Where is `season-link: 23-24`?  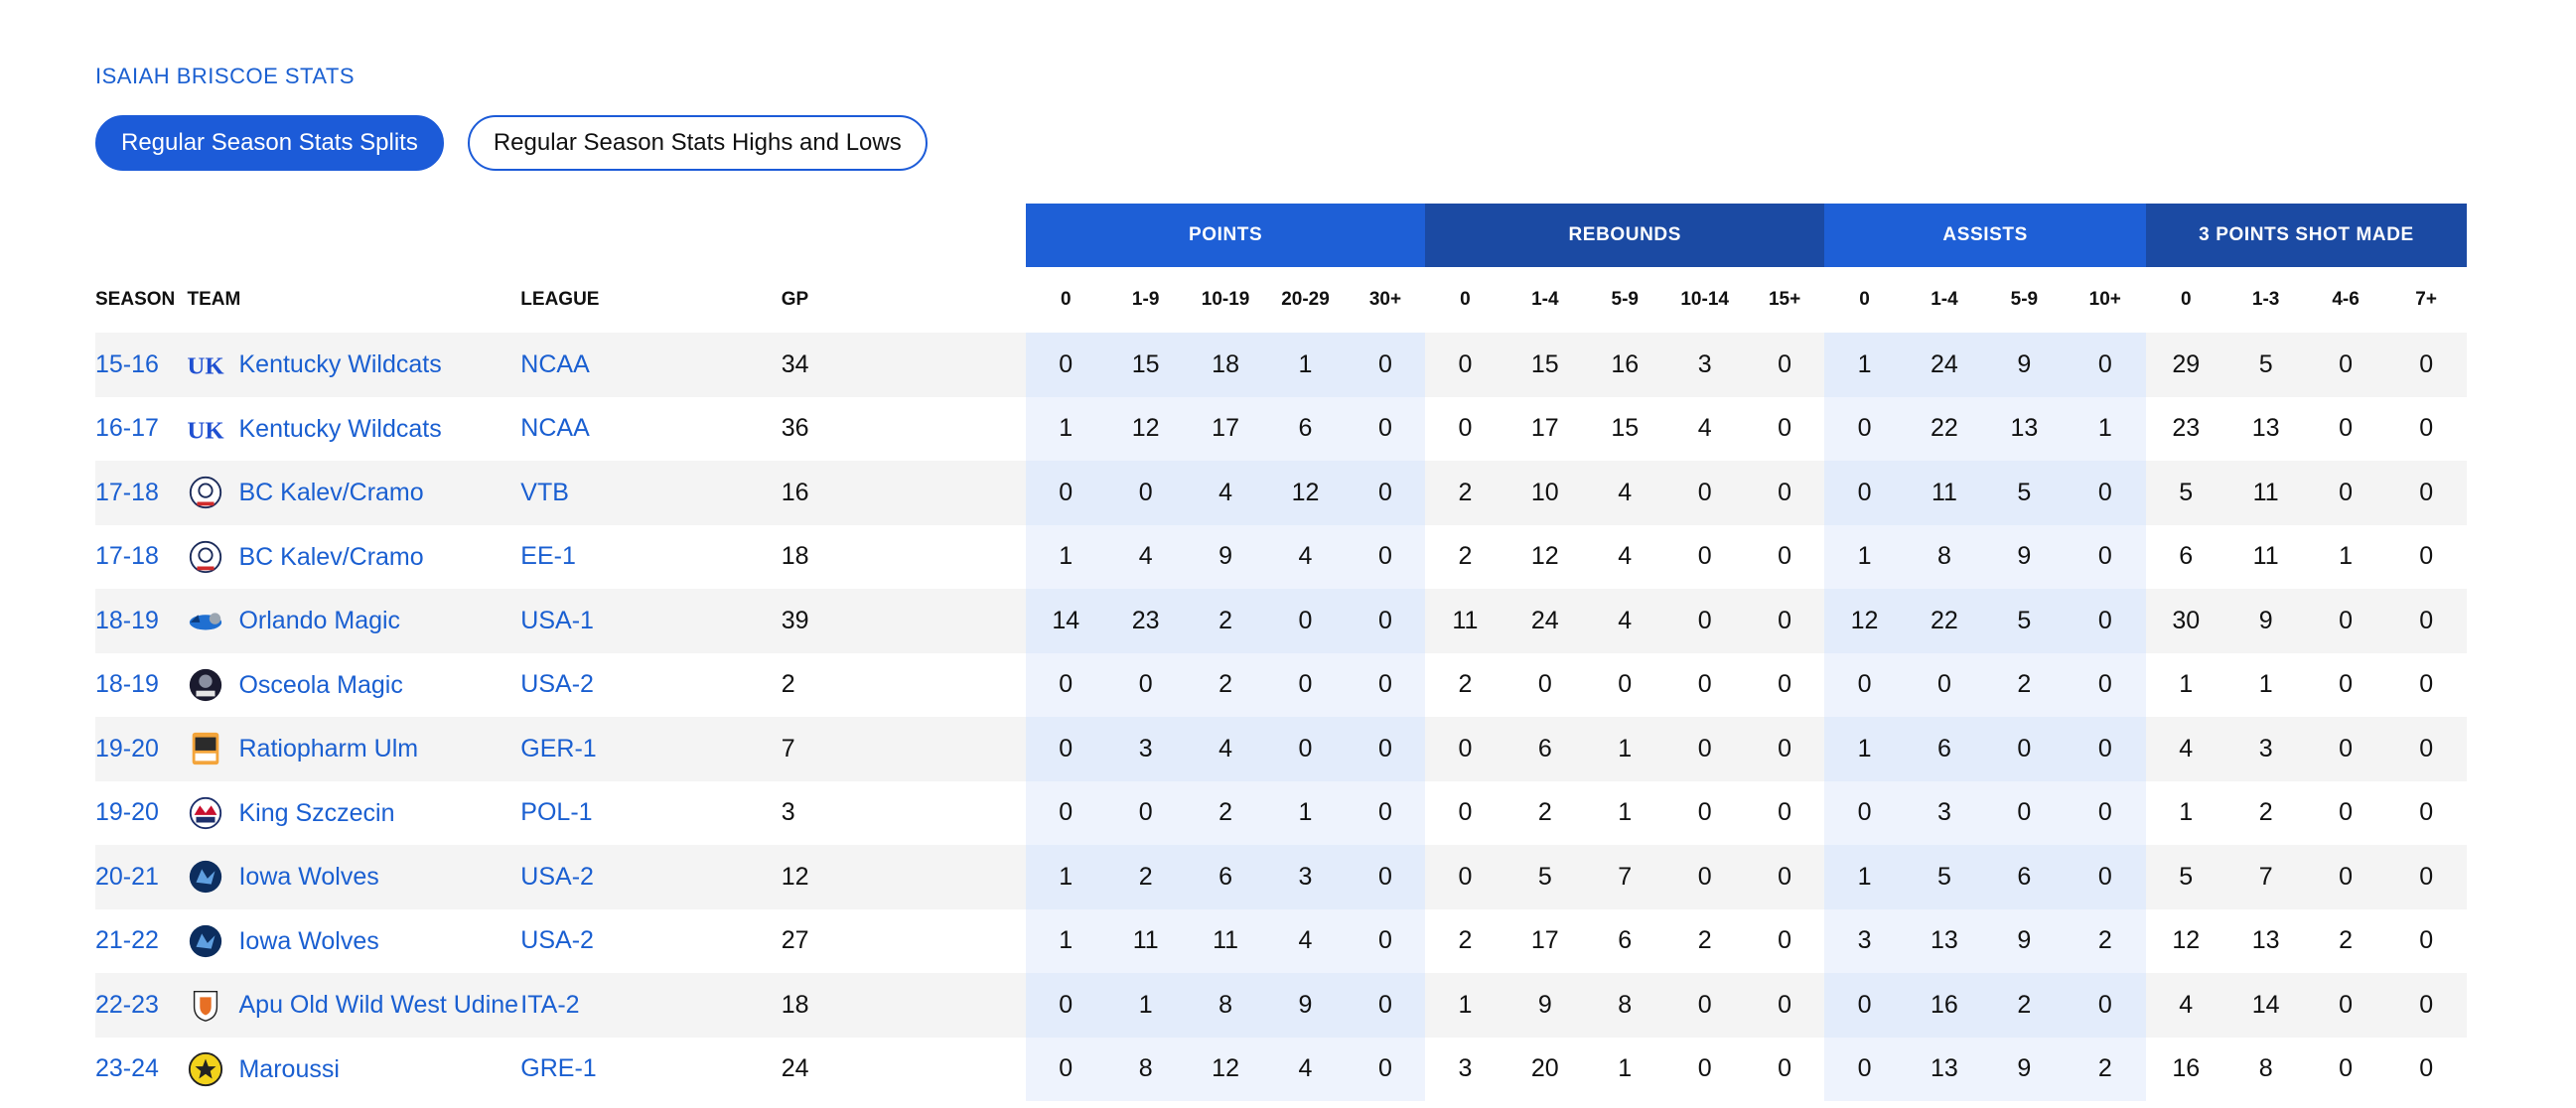 season-link: 23-24 is located at coordinates (127, 1068).